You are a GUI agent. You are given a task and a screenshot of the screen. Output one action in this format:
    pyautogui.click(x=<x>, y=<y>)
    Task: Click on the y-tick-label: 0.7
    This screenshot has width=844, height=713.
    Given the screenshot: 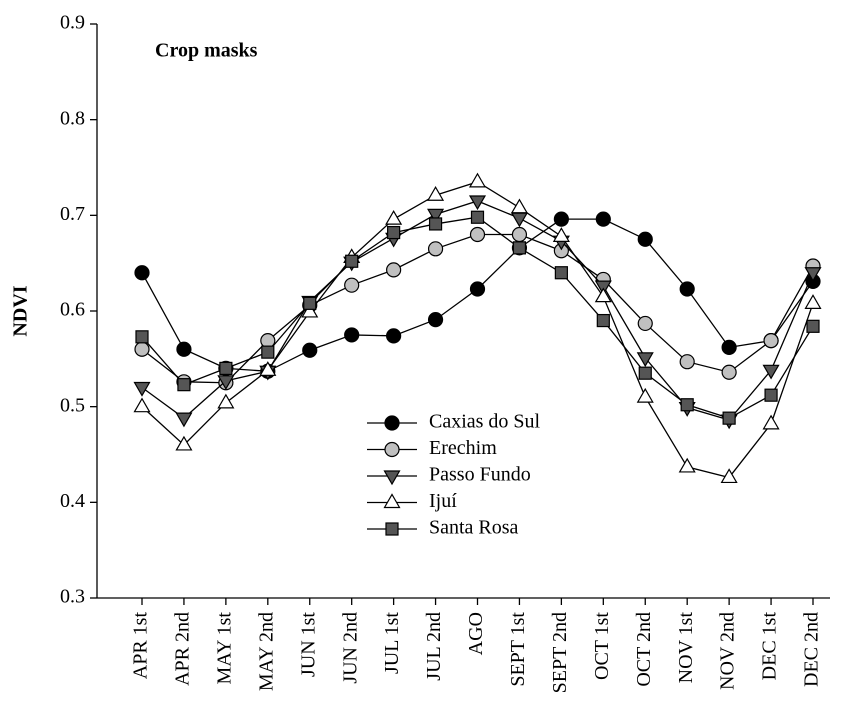 What is the action you would take?
    pyautogui.click(x=72, y=214)
    